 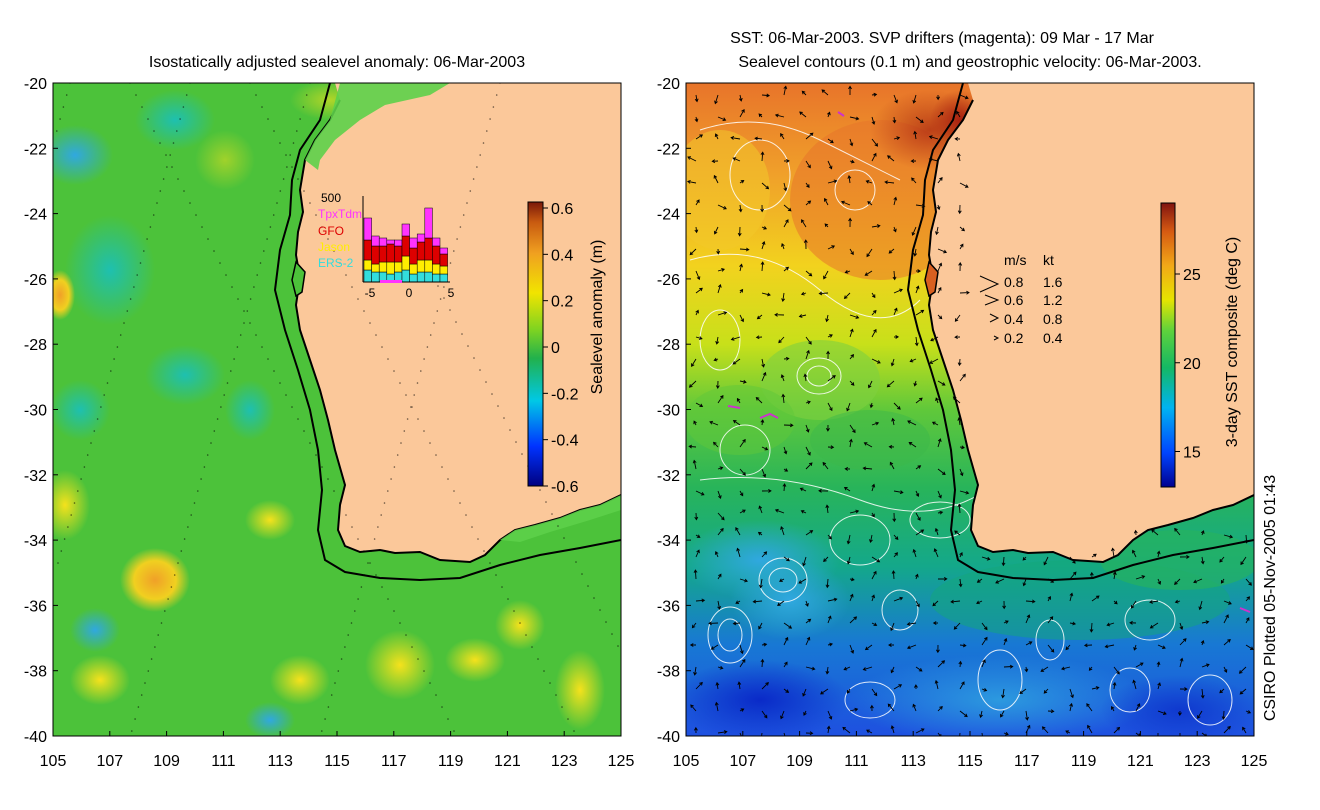 I want to click on sst-y-axis: -20 -22 -24 -26 -28 -30 -32 -34 -36 -38 -40, so click(x=674, y=411).